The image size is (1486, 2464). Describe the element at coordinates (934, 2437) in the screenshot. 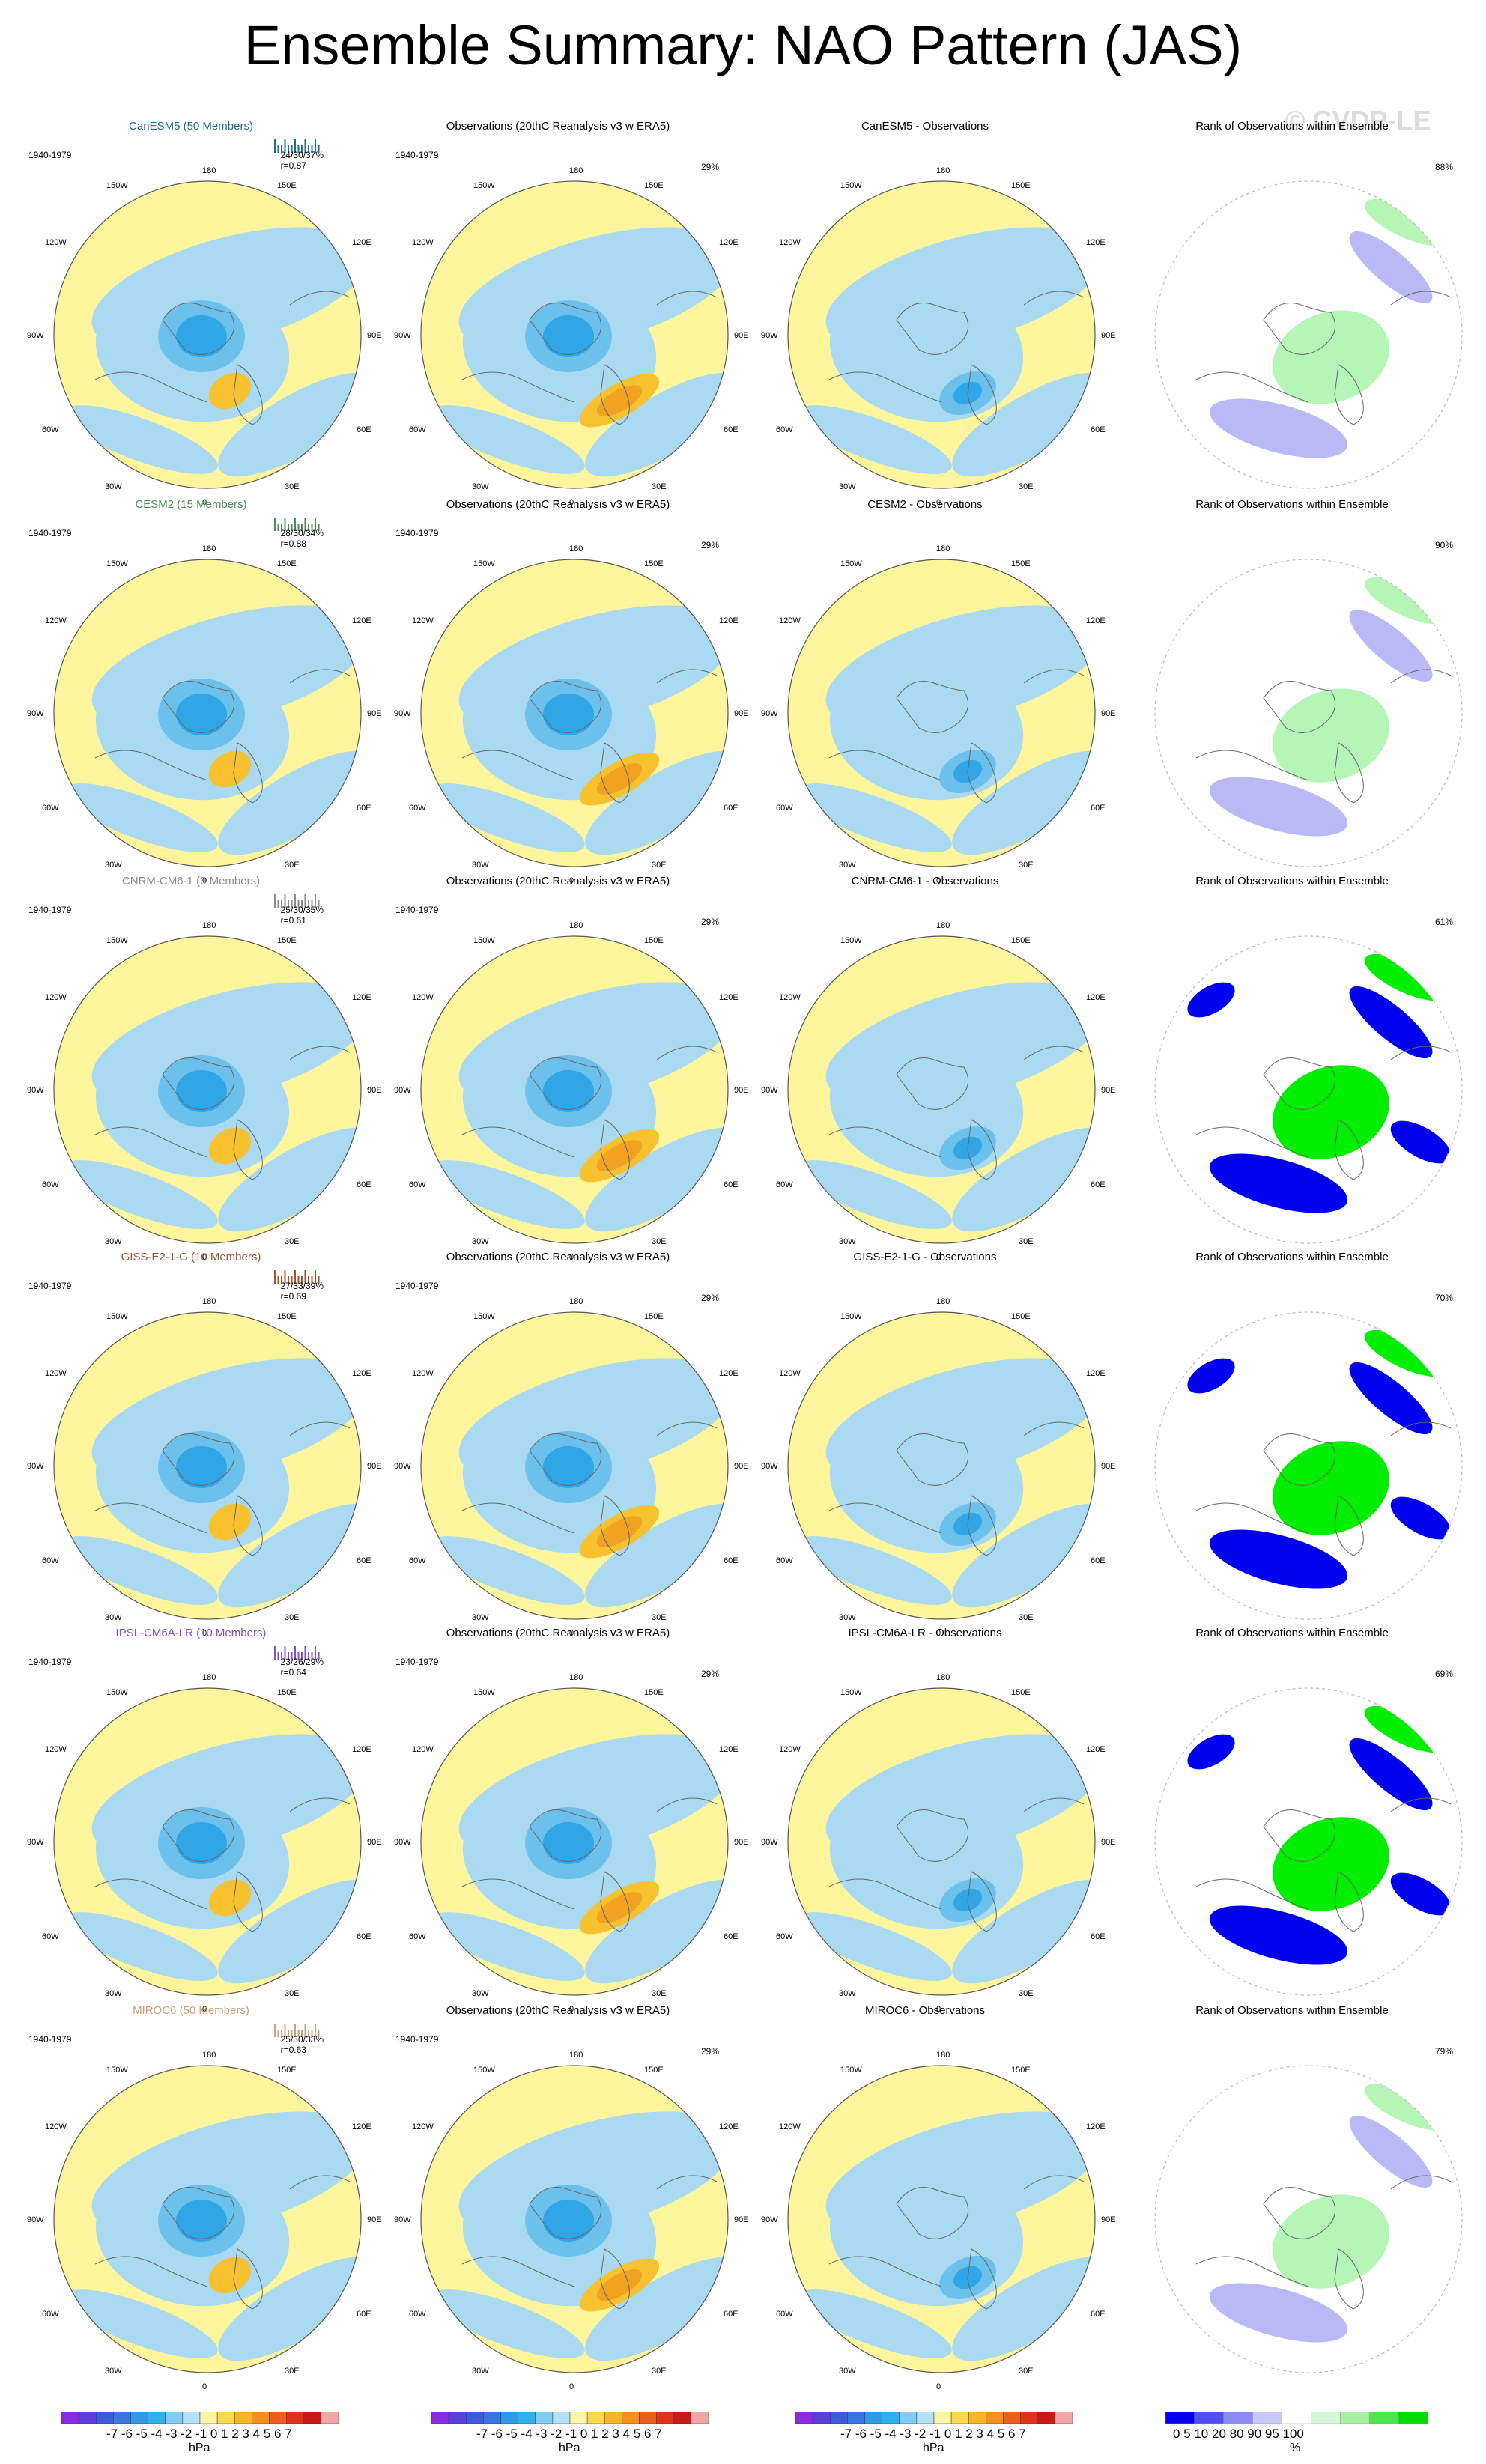

I see `colorbar-hpa-3: -7 -6 -5 -4 -3 -2 -1 0 1 2 3 4 5 6 7 hPa` at that location.